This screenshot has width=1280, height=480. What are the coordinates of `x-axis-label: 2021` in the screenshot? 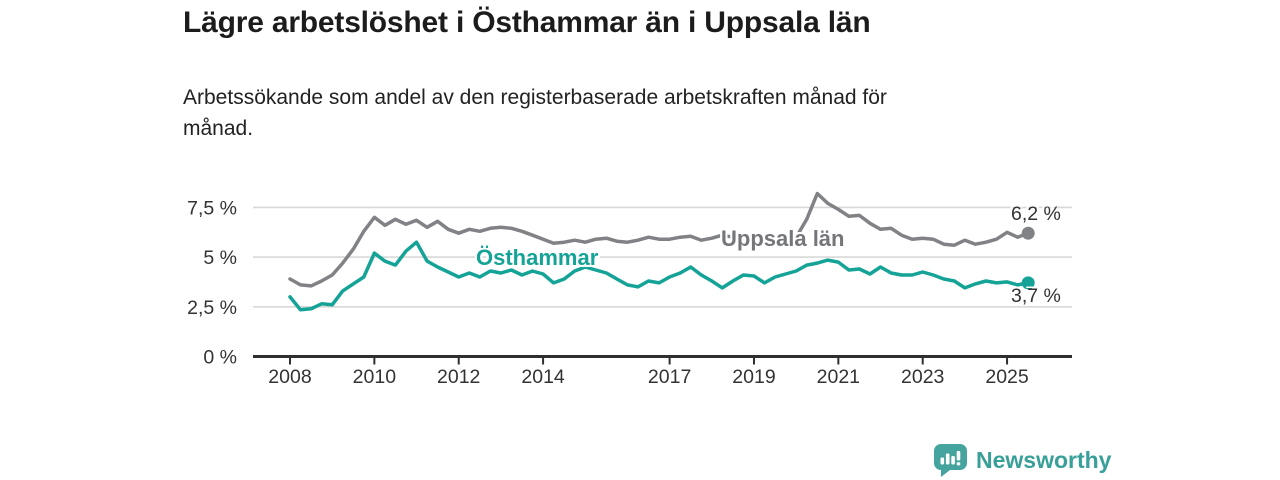 It's located at (838, 377).